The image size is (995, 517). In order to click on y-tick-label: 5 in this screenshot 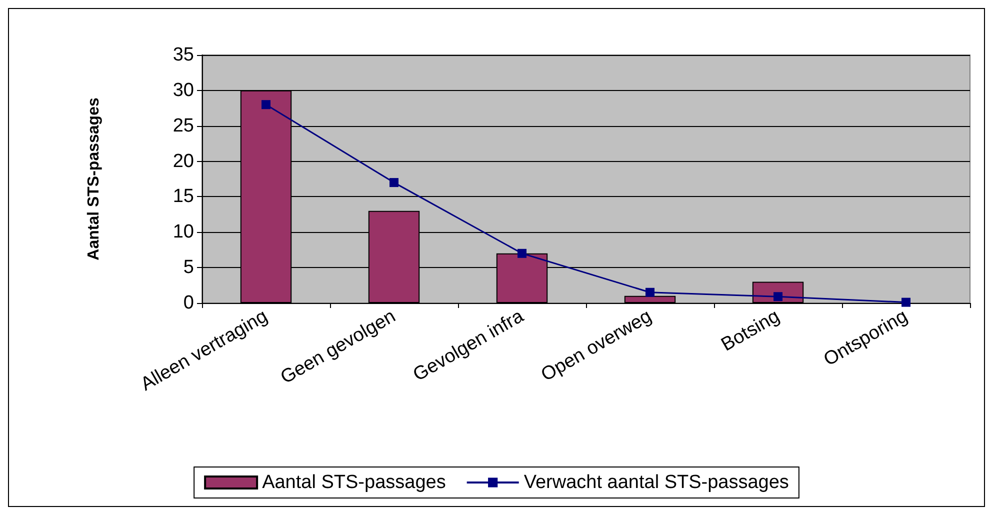, I will do `click(188, 267)`.